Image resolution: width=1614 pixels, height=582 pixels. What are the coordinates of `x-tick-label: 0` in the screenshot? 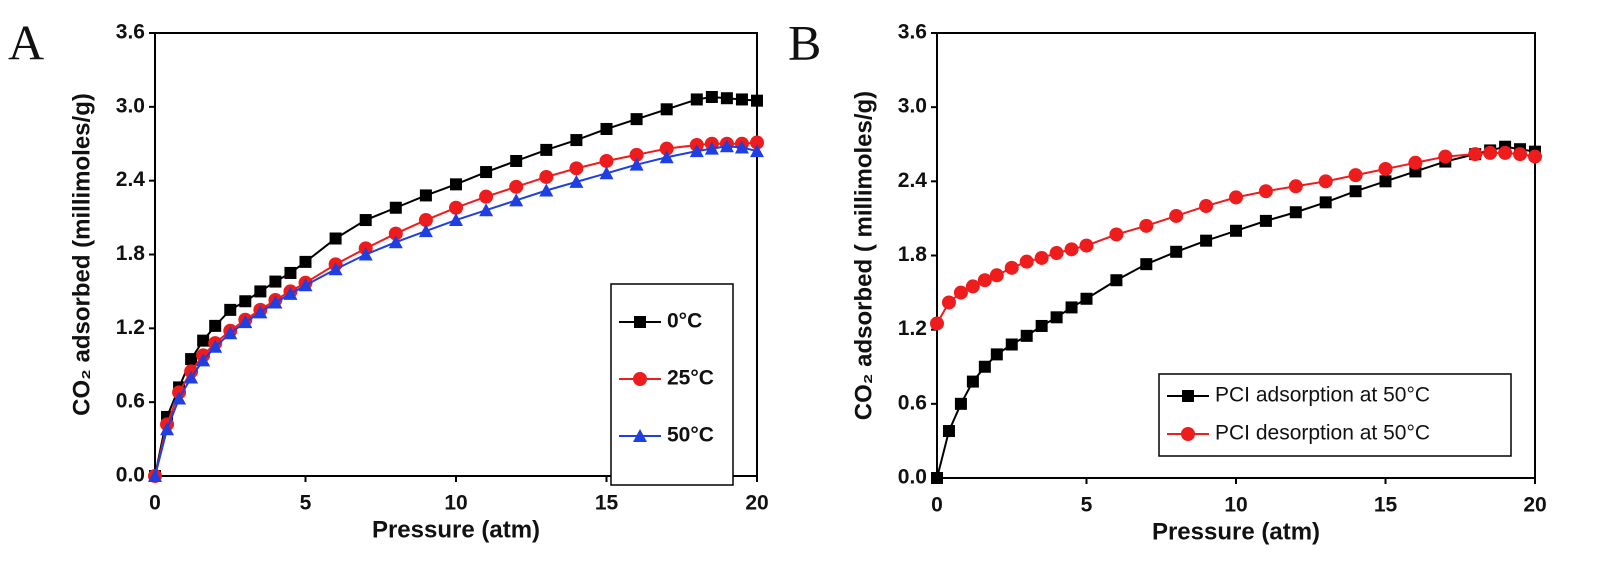 It's located at (937, 505).